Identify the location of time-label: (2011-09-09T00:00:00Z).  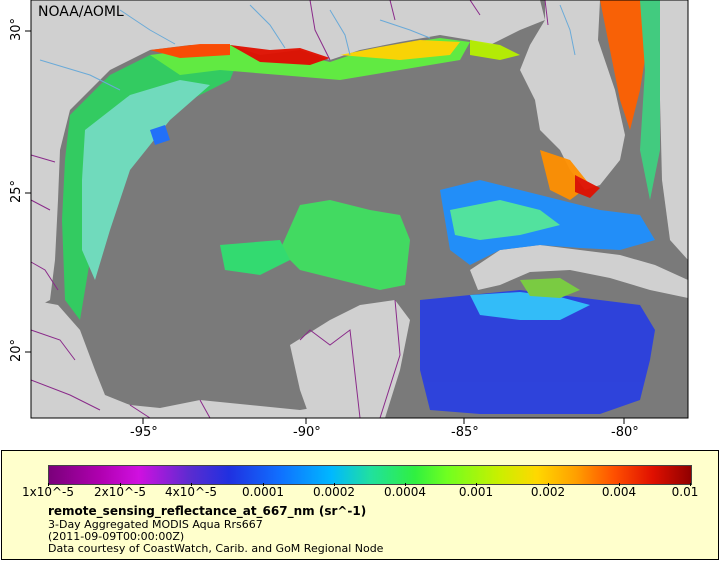
(116, 536).